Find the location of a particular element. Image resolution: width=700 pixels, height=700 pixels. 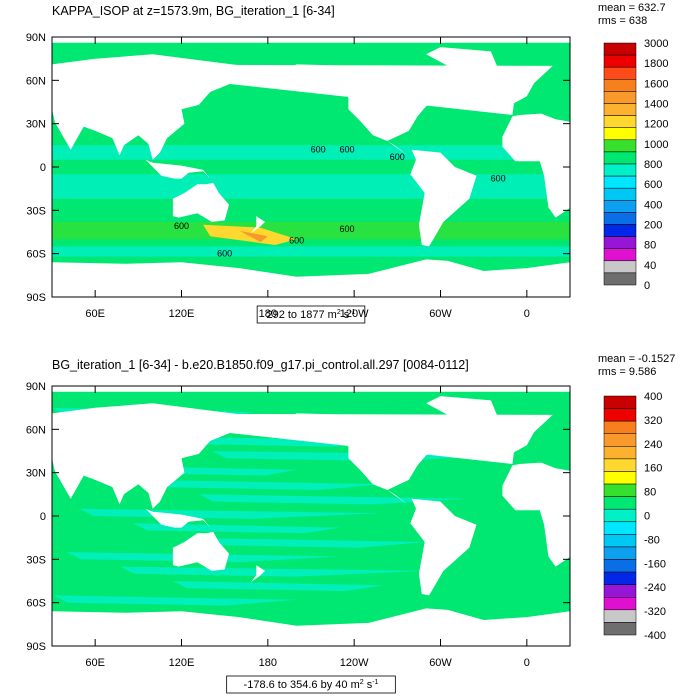

stat-mean: mean = 632.7 is located at coordinates (632, 8).